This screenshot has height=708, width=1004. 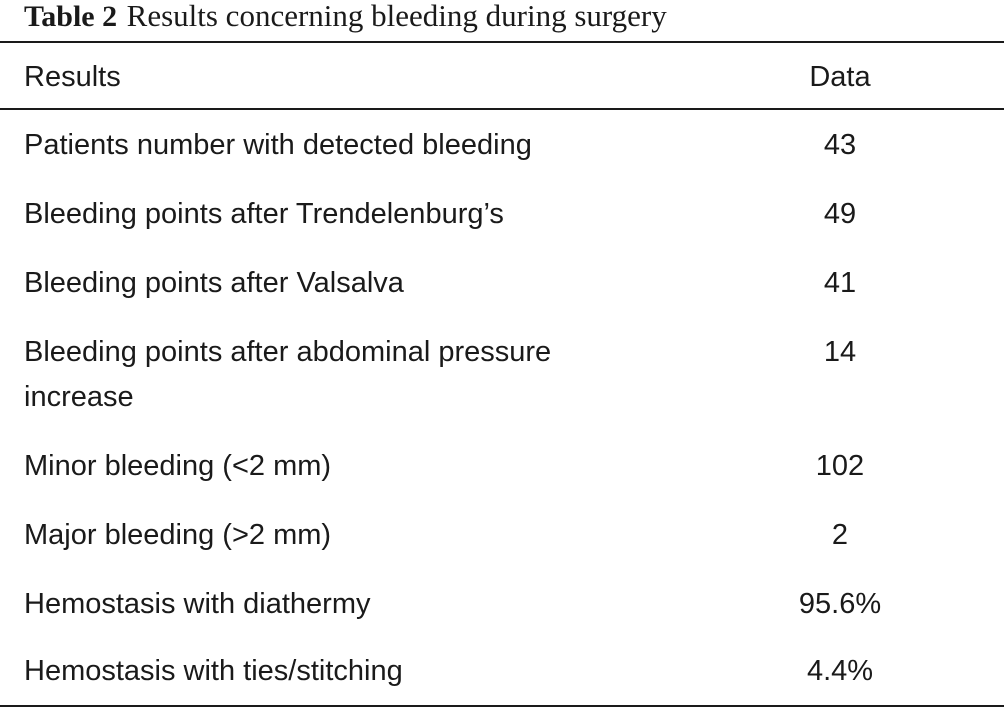 What do you see at coordinates (72, 77) in the screenshot?
I see `header-results: Results` at bounding box center [72, 77].